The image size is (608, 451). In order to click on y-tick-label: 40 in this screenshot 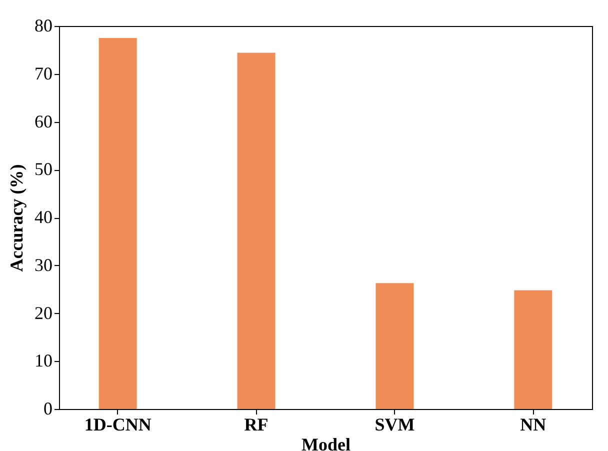, I will do `click(43, 217)`.